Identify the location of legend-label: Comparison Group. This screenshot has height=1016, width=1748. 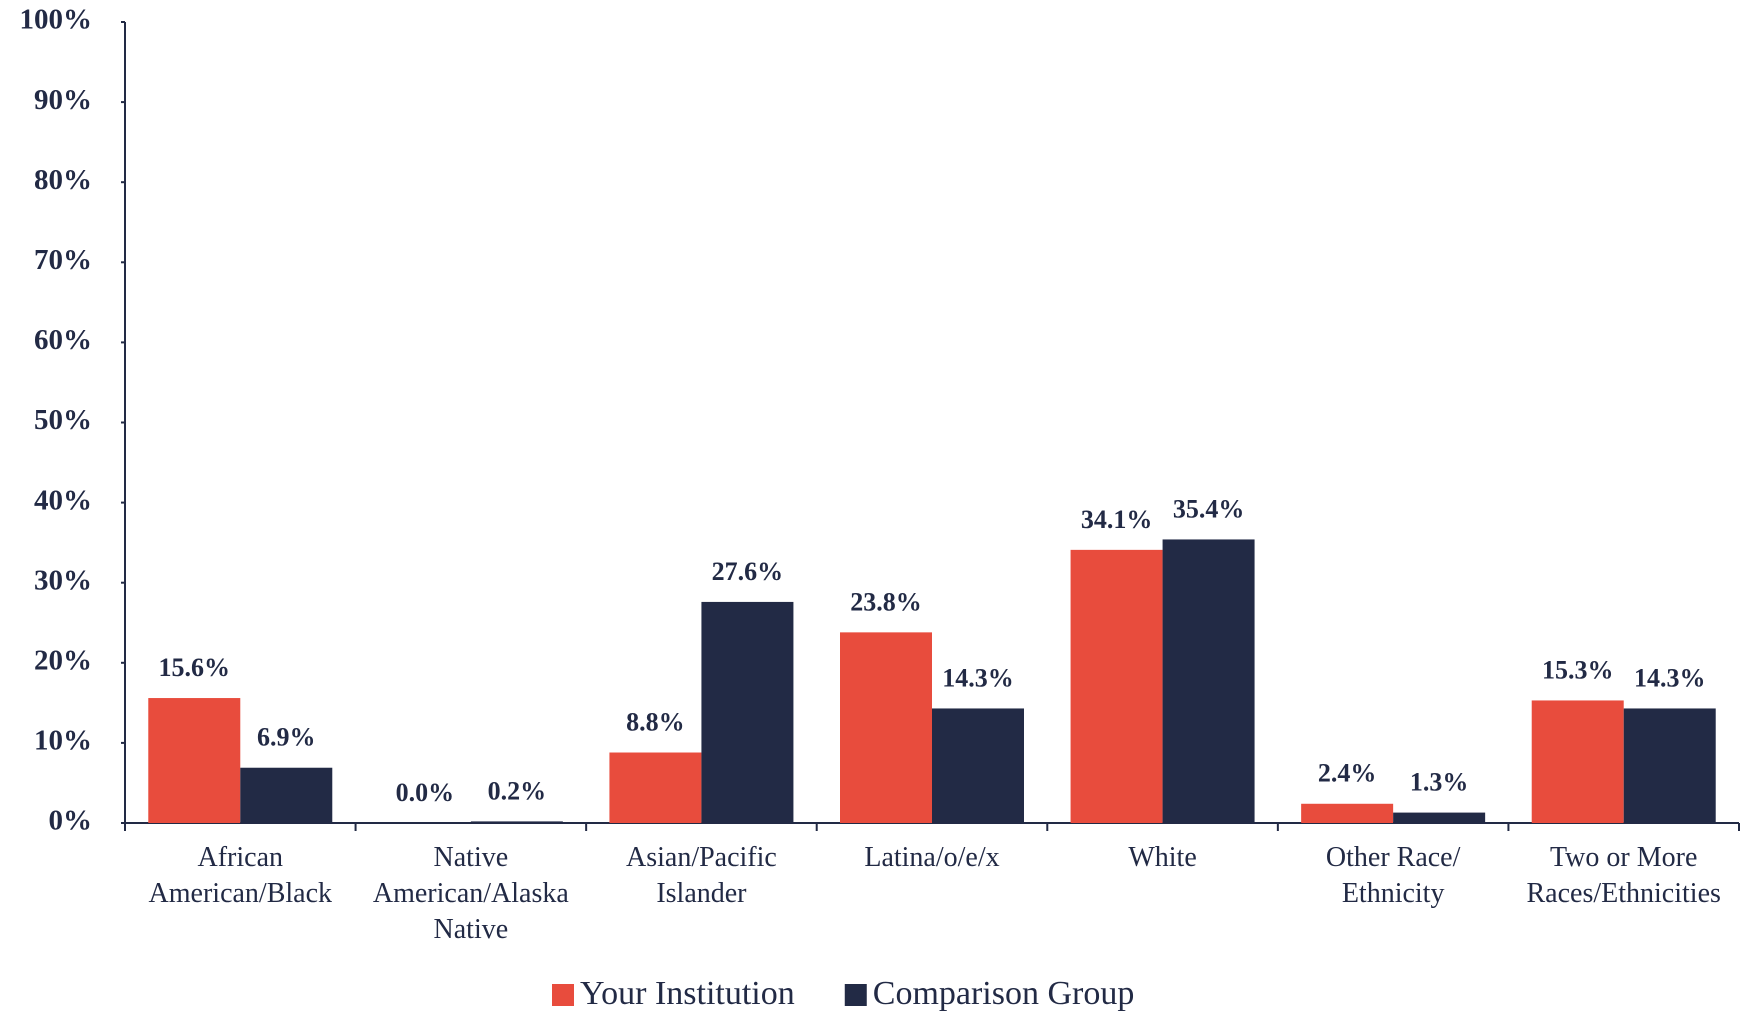
(1004, 993).